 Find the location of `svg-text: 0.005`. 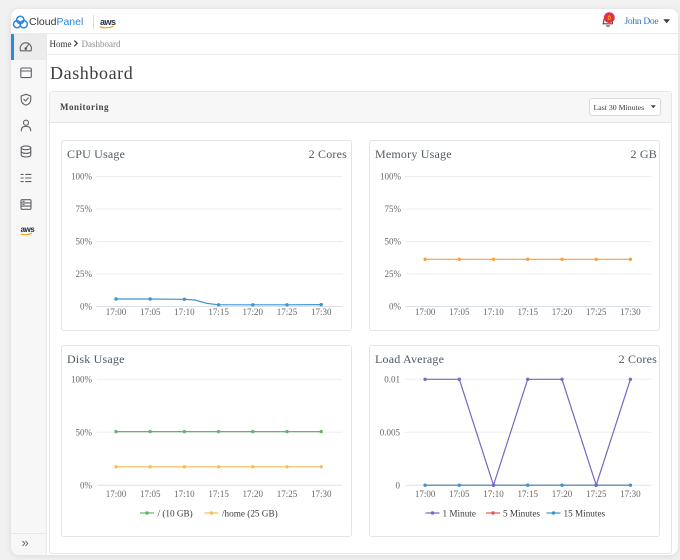

svg-text: 0.005 is located at coordinates (390, 432).